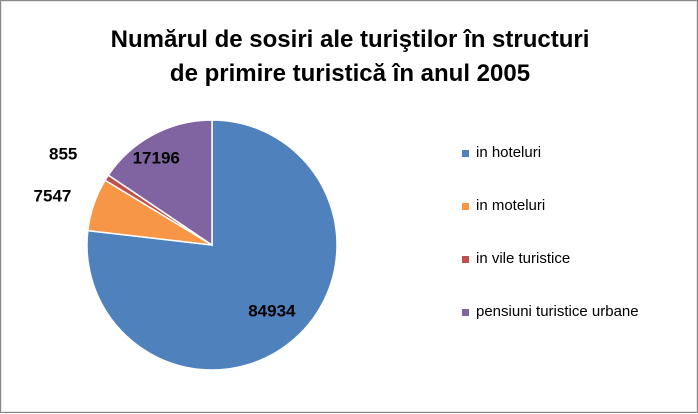 The width and height of the screenshot is (698, 414). Describe the element at coordinates (63, 153) in the screenshot. I see `data-label-vile: 855` at that location.